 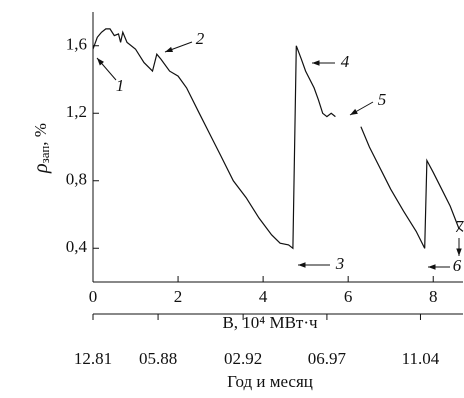 I want to click on x-tick-label: 2, so click(x=178, y=296).